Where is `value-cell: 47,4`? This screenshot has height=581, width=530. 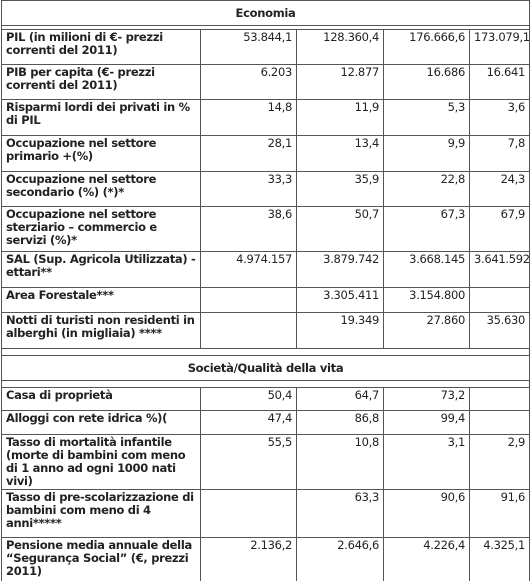
value-cell: 47,4 is located at coordinates (248, 422).